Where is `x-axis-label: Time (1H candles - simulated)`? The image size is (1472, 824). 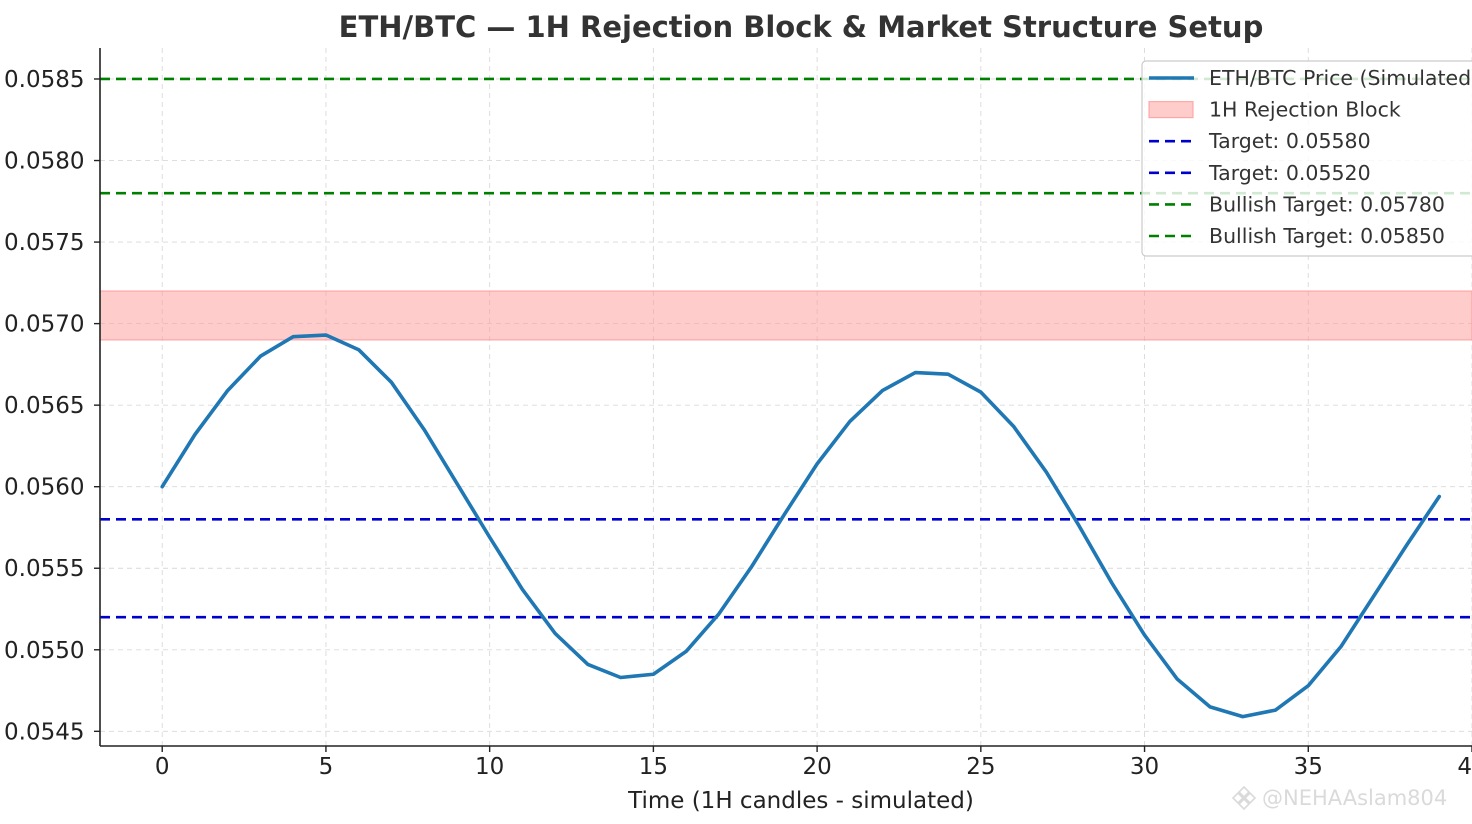 x-axis-label: Time (1H candles - simulated) is located at coordinates (800, 801).